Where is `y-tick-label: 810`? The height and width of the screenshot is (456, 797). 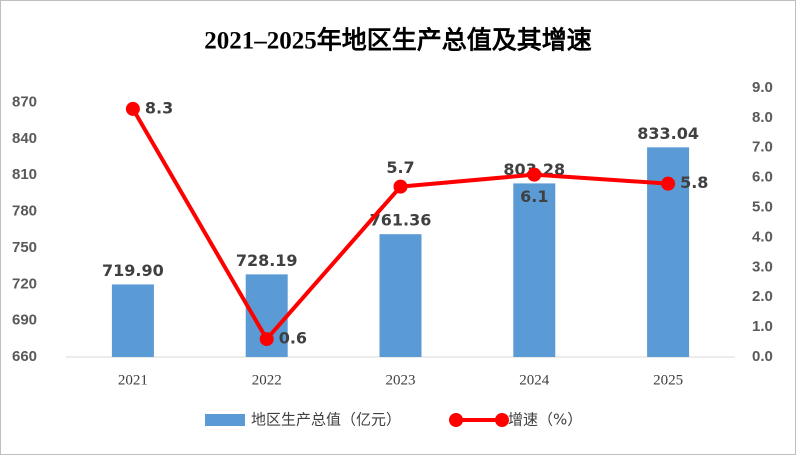 y-tick-label: 810 is located at coordinates (24, 174).